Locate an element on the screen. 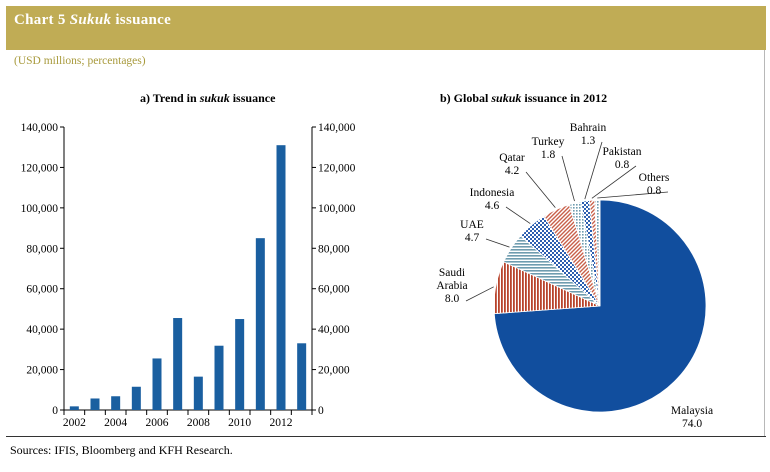 This screenshot has height=472, width=770. bar-2005 is located at coordinates (136, 398).